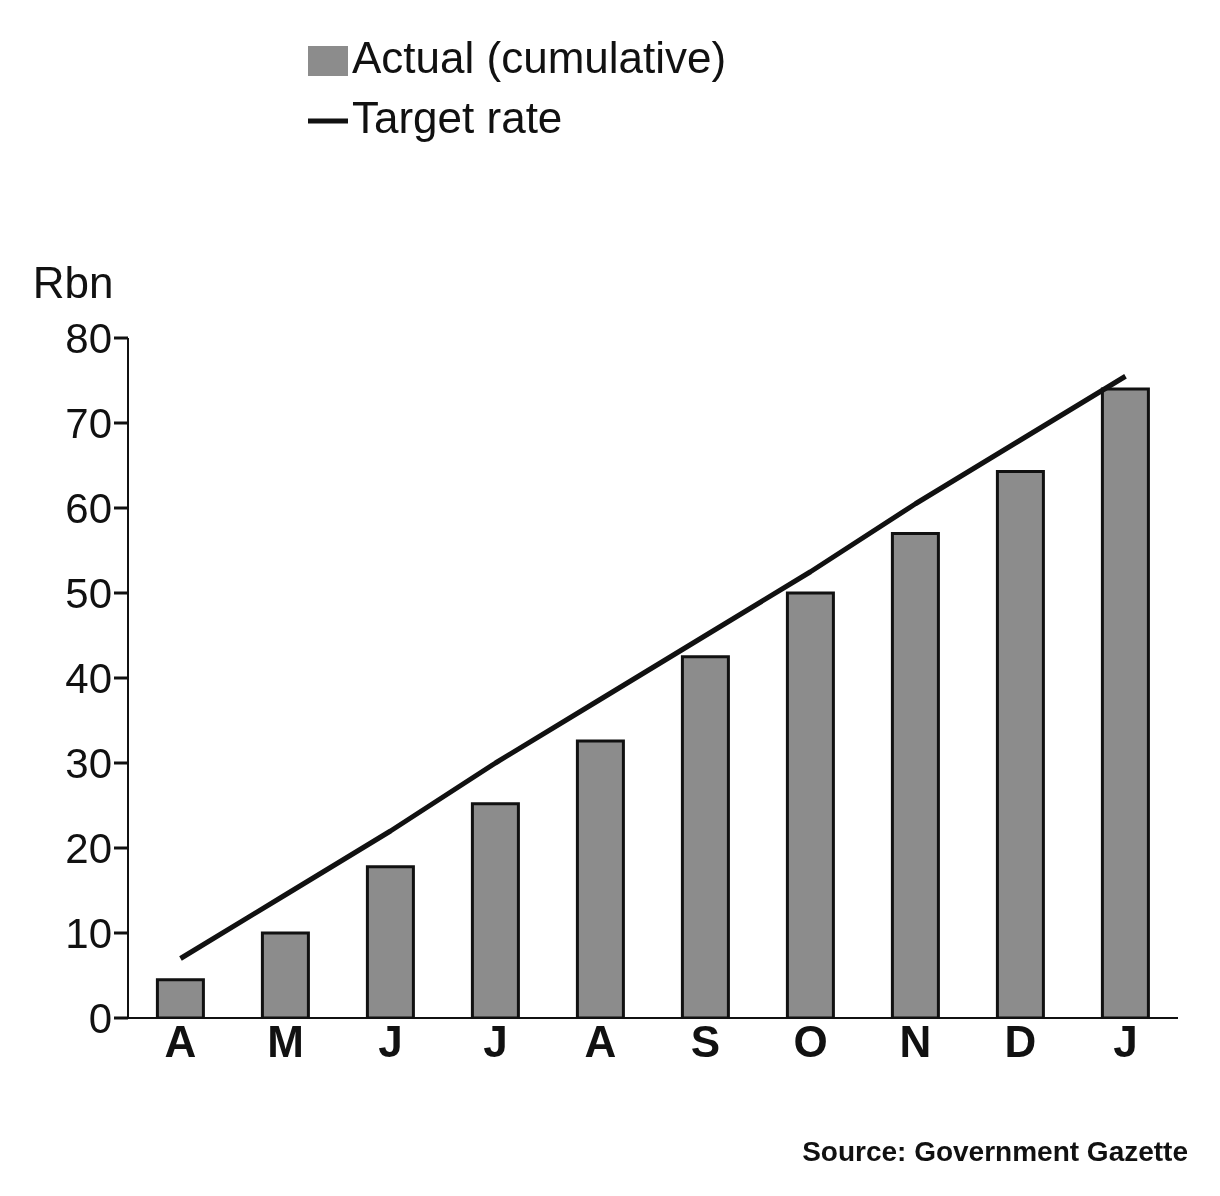 This screenshot has height=1196, width=1220. Describe the element at coordinates (705, 1042) in the screenshot. I see `x-tick-label: S` at that location.